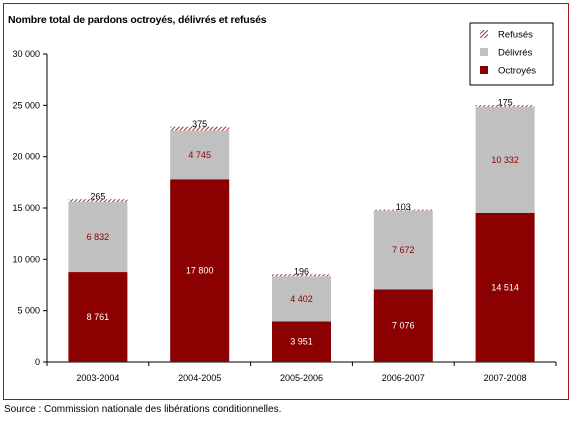 The height and width of the screenshot is (422, 573). What do you see at coordinates (517, 71) in the screenshot?
I see `legend-label: Octroyés` at bounding box center [517, 71].